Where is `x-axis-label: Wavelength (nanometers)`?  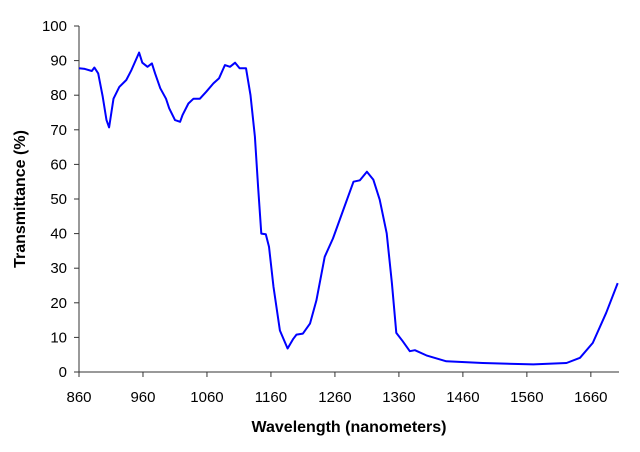
x-axis-label: Wavelength (nanometers) is located at coordinates (349, 427).